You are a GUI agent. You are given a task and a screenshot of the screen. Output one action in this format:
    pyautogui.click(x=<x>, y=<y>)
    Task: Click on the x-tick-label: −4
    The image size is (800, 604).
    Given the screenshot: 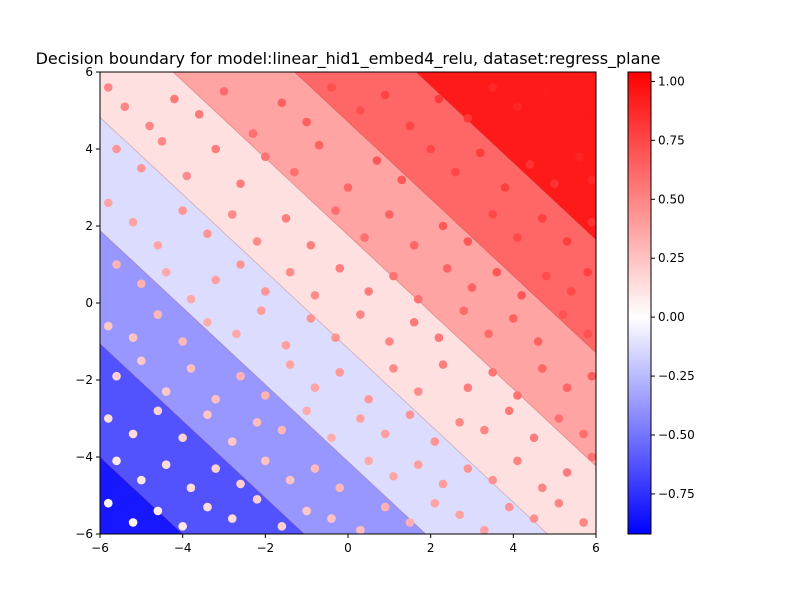 What is the action you would take?
    pyautogui.click(x=183, y=548)
    